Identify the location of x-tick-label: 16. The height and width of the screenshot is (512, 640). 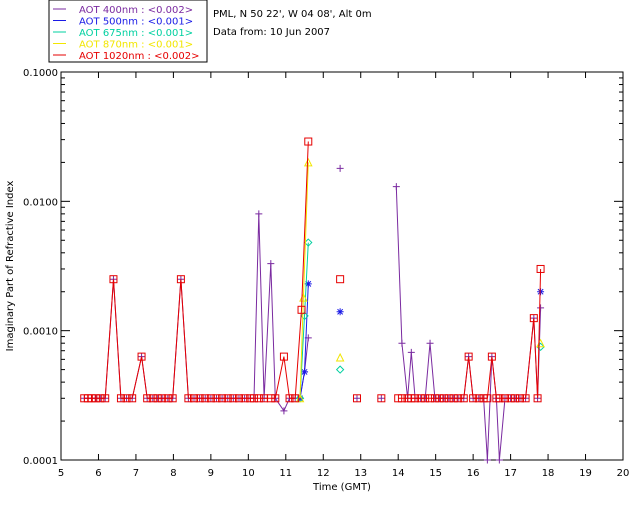
(473, 473).